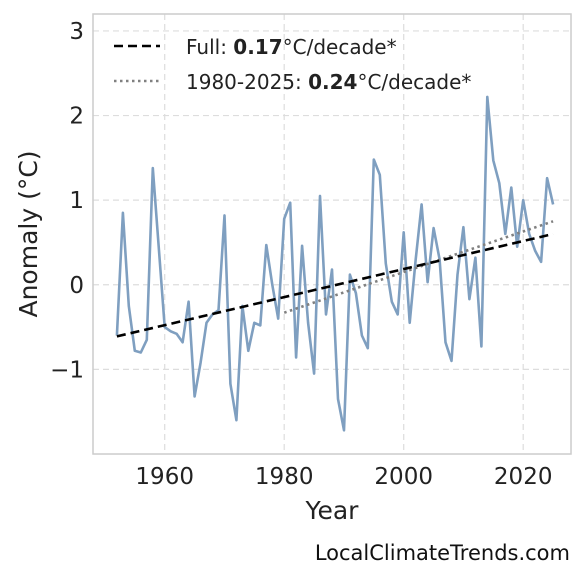 The width and height of the screenshot is (585, 580). I want to click on trend-line-full, so click(335, 285).